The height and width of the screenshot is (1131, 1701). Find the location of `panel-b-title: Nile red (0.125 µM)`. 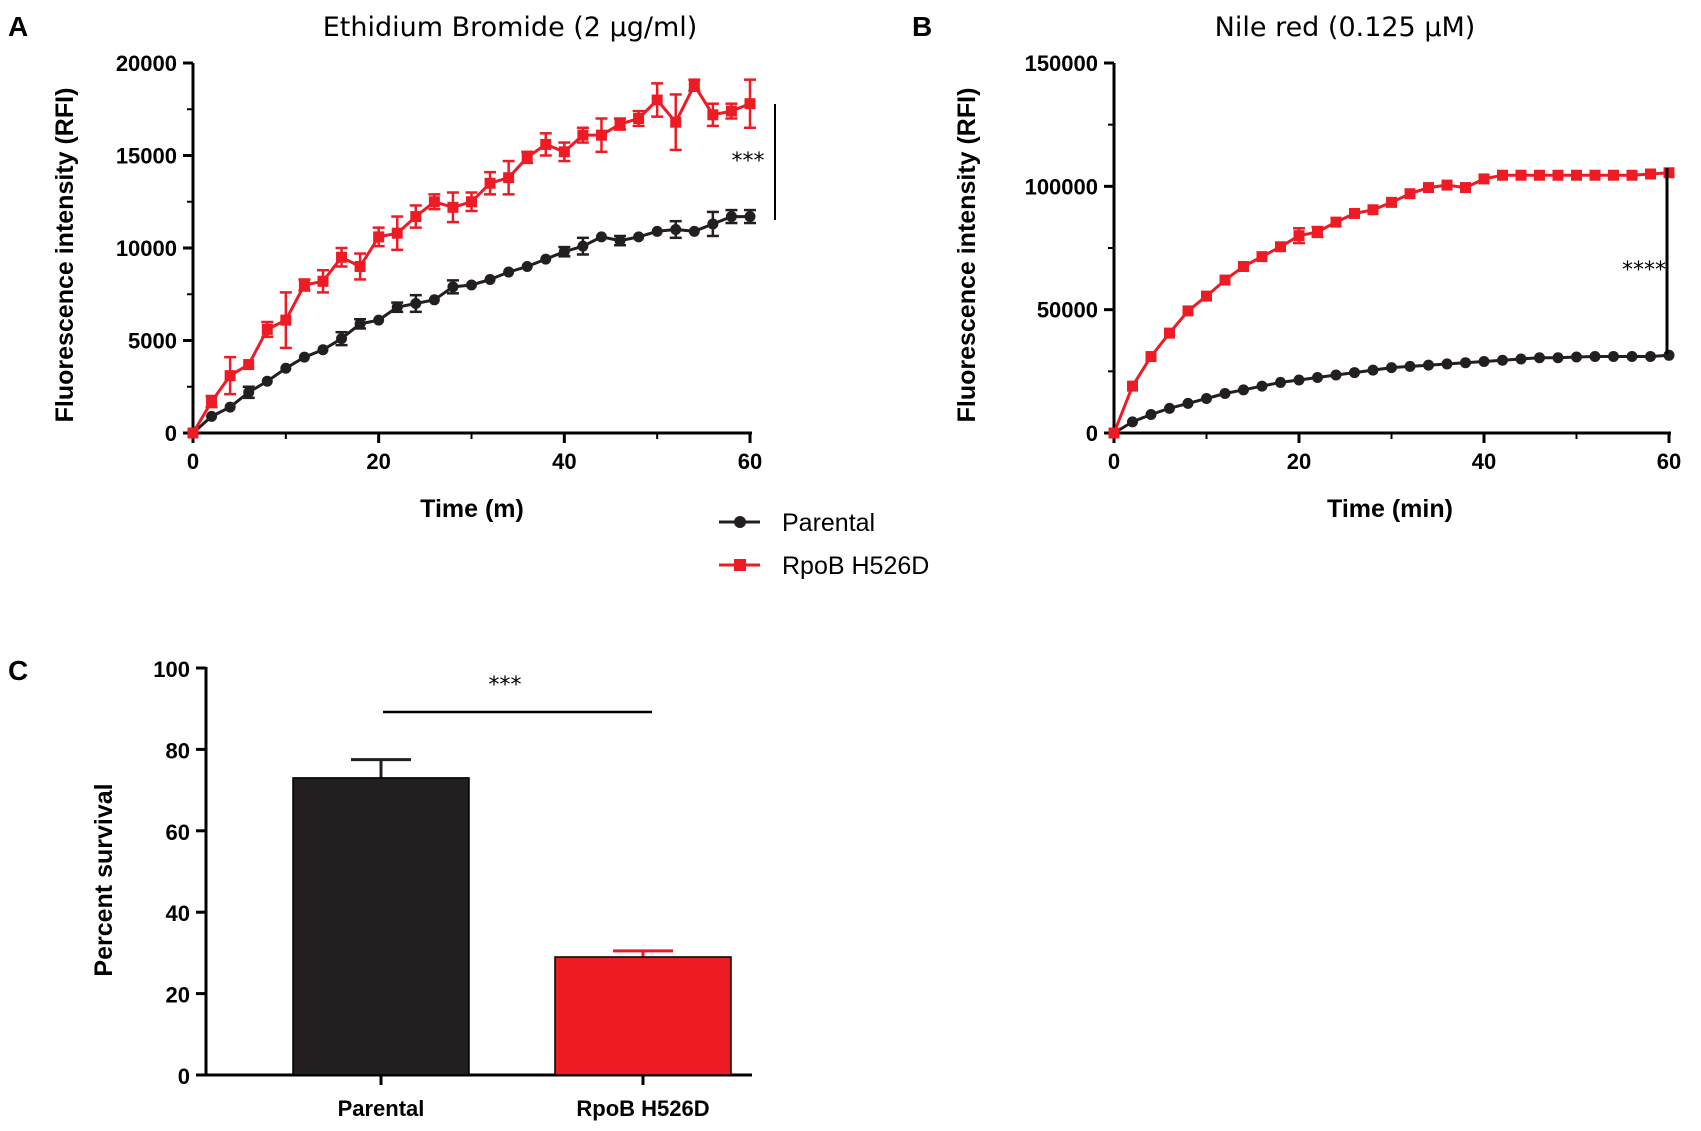

panel-b-title: Nile red (0.125 µM) is located at coordinates (1345, 27).